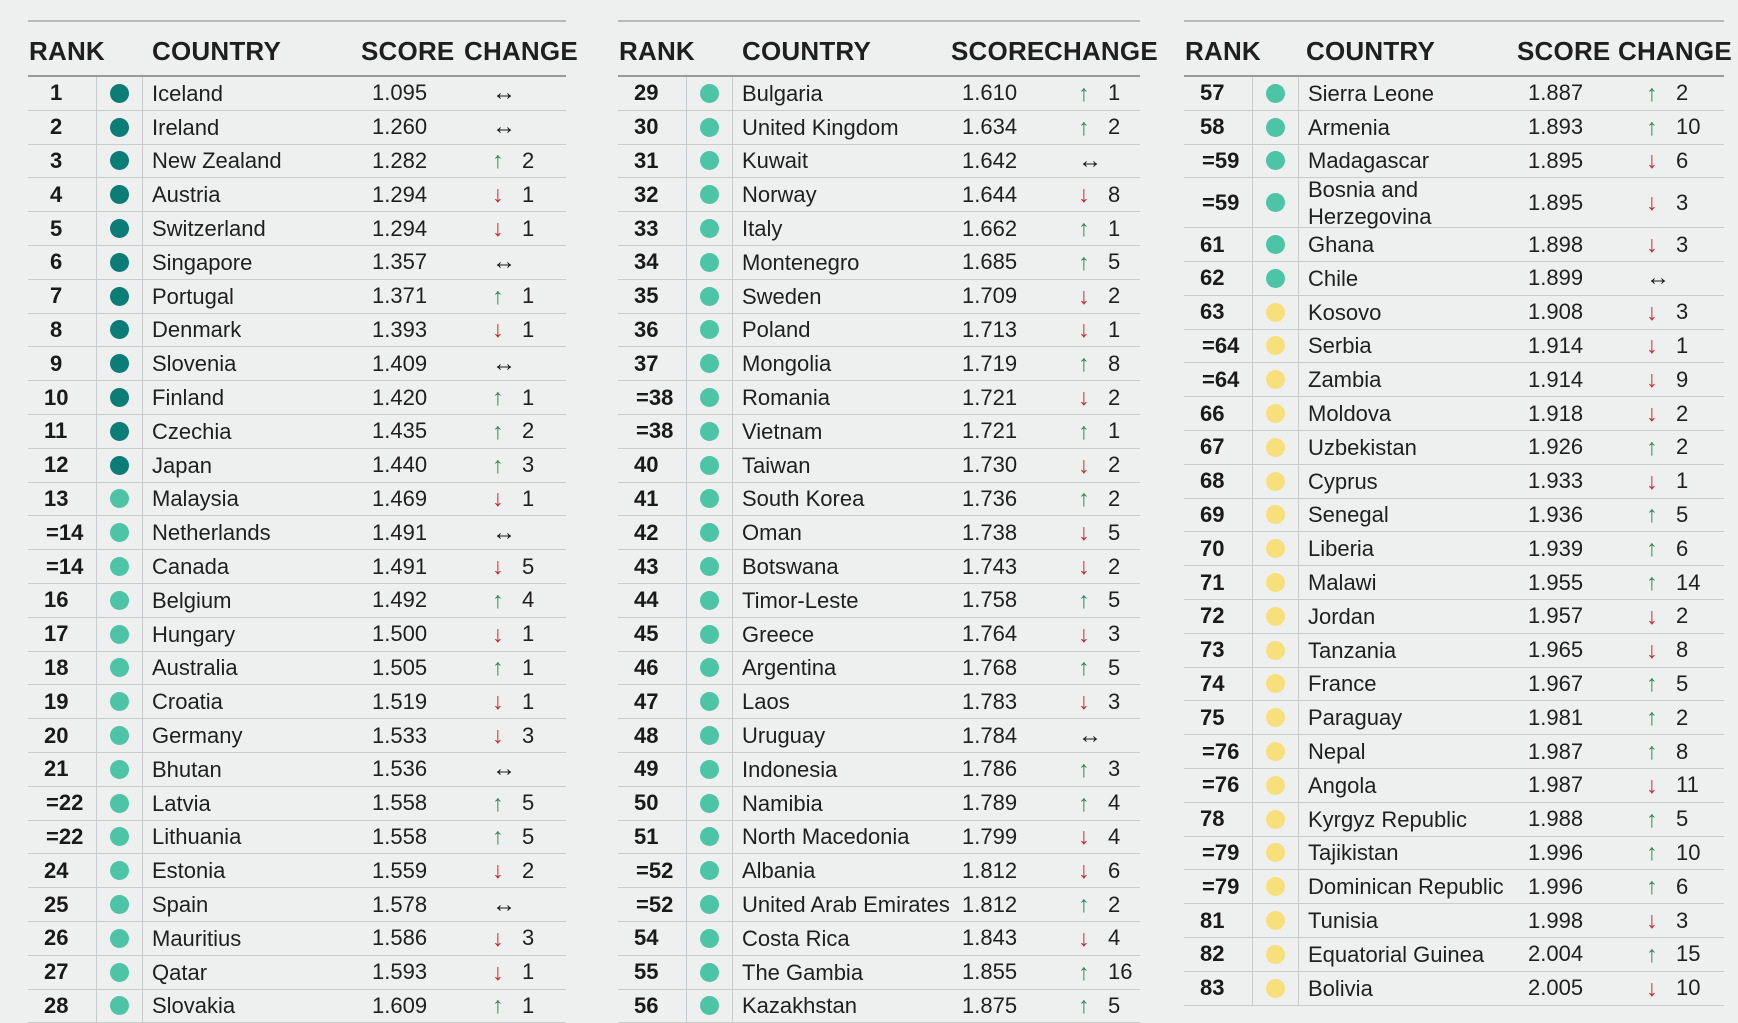  What do you see at coordinates (1342, 684) in the screenshot?
I see `country-name: France` at bounding box center [1342, 684].